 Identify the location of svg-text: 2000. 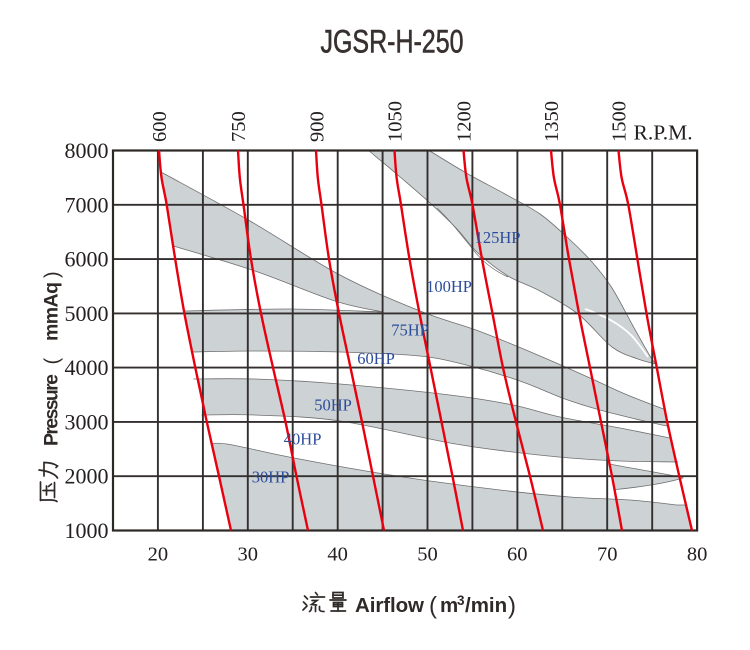
(87, 476).